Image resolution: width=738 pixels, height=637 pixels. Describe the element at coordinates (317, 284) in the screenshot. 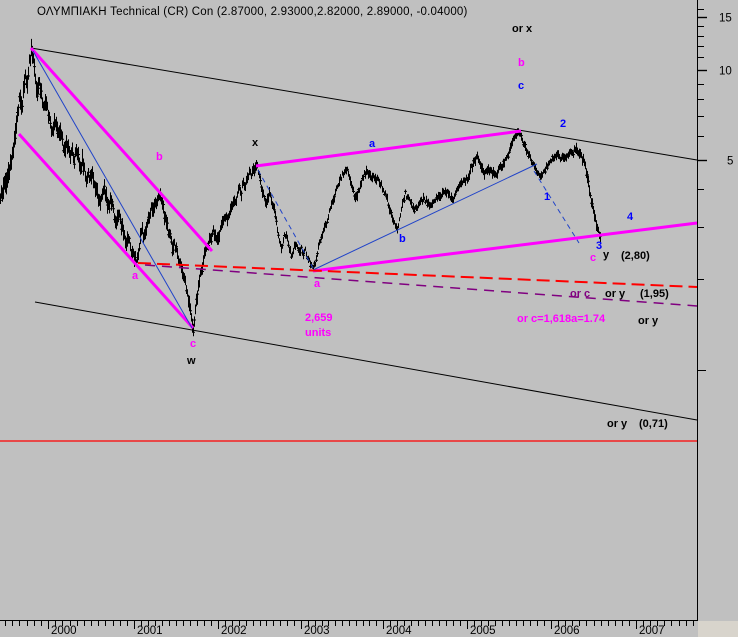

I see `annotation-a-9: a` at that location.